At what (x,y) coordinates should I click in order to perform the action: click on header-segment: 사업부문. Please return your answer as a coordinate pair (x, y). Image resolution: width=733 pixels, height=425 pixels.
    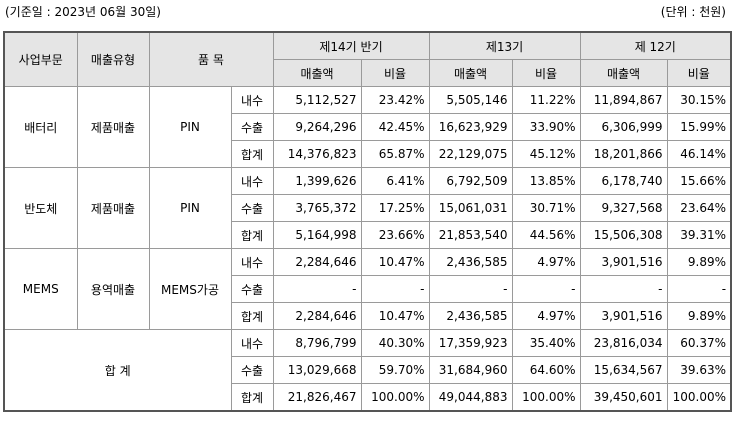
    Looking at the image, I should click on (40, 59).